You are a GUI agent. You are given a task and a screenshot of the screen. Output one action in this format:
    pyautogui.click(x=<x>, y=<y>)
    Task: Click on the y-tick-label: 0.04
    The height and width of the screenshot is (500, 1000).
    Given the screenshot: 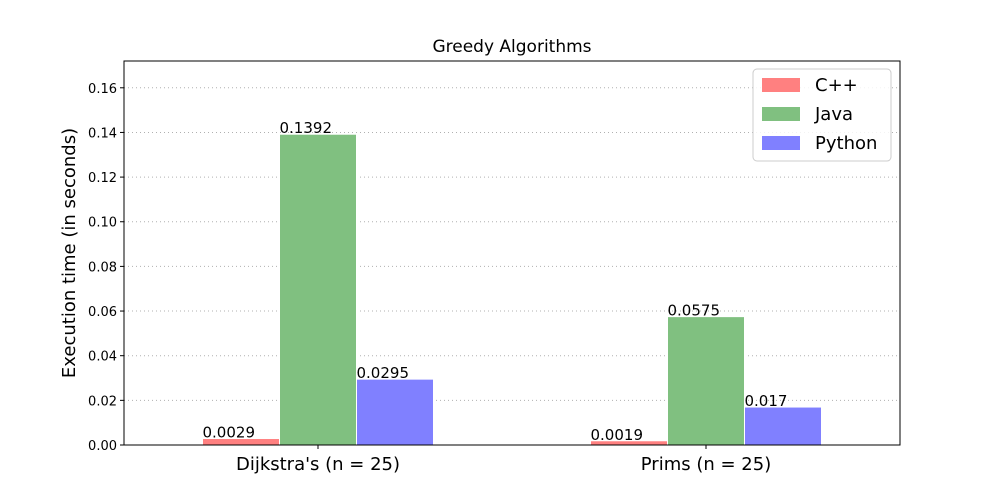 What is the action you would take?
    pyautogui.click(x=102, y=357)
    